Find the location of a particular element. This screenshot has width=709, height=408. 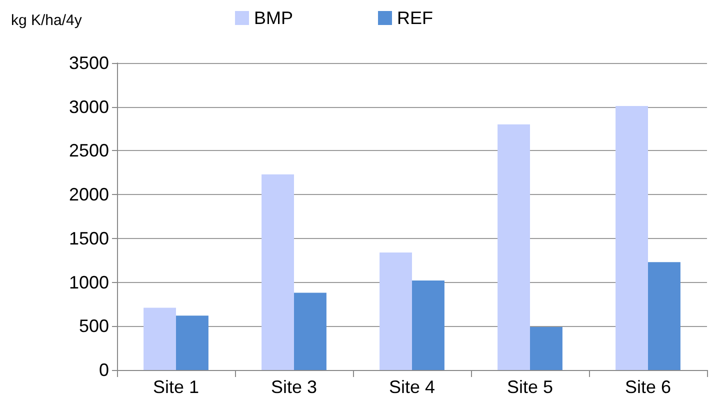

legend-label: REF is located at coordinates (415, 18).